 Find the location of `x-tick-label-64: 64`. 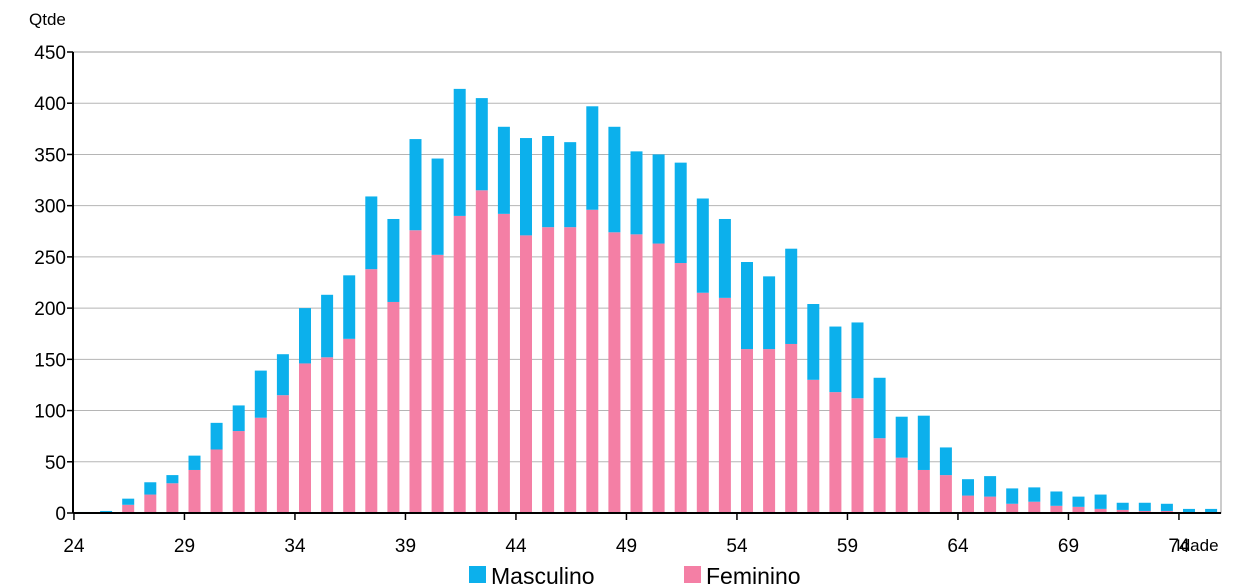

x-tick-label-64: 64 is located at coordinates (958, 546).